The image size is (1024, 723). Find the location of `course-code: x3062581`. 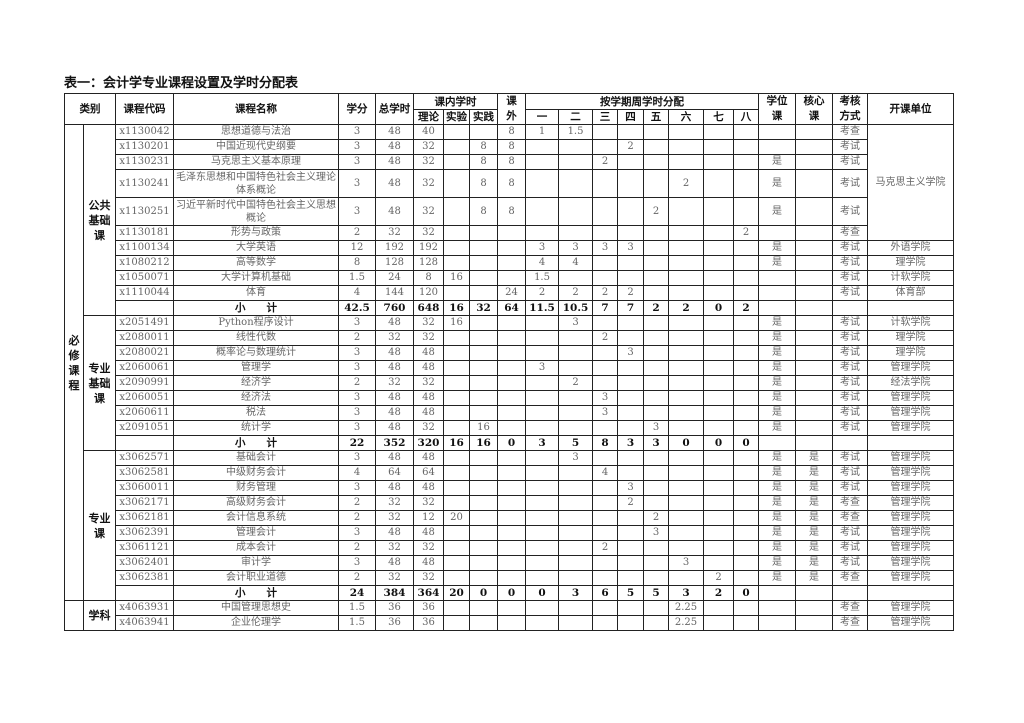

course-code: x3062581 is located at coordinates (144, 473).